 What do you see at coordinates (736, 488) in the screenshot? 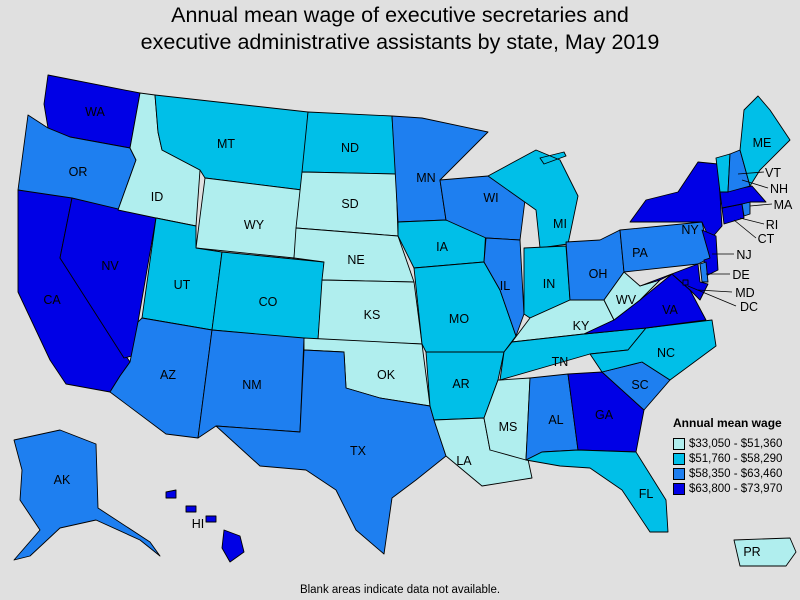
I see `legend-label-4: $63,800 - $73,970` at bounding box center [736, 488].